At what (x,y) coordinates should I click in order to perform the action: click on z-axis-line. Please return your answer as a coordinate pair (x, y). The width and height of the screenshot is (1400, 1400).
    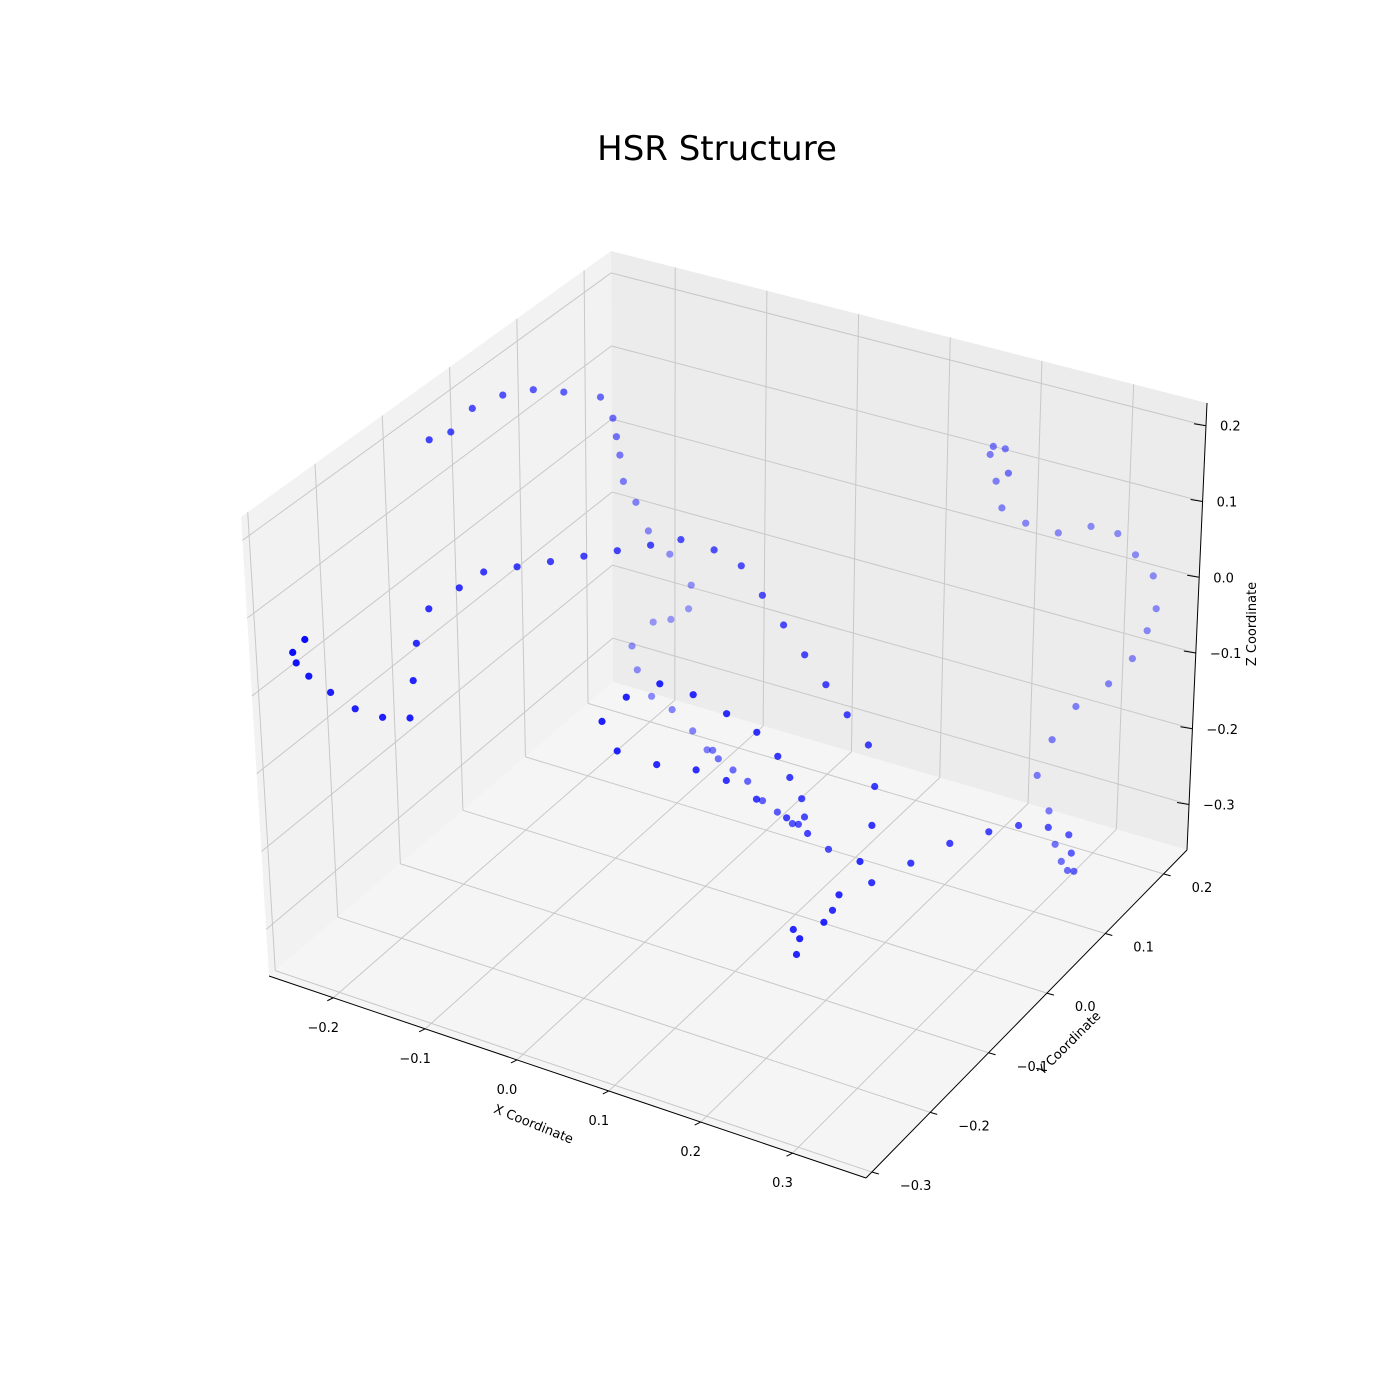
    Looking at the image, I should click on (1197, 626).